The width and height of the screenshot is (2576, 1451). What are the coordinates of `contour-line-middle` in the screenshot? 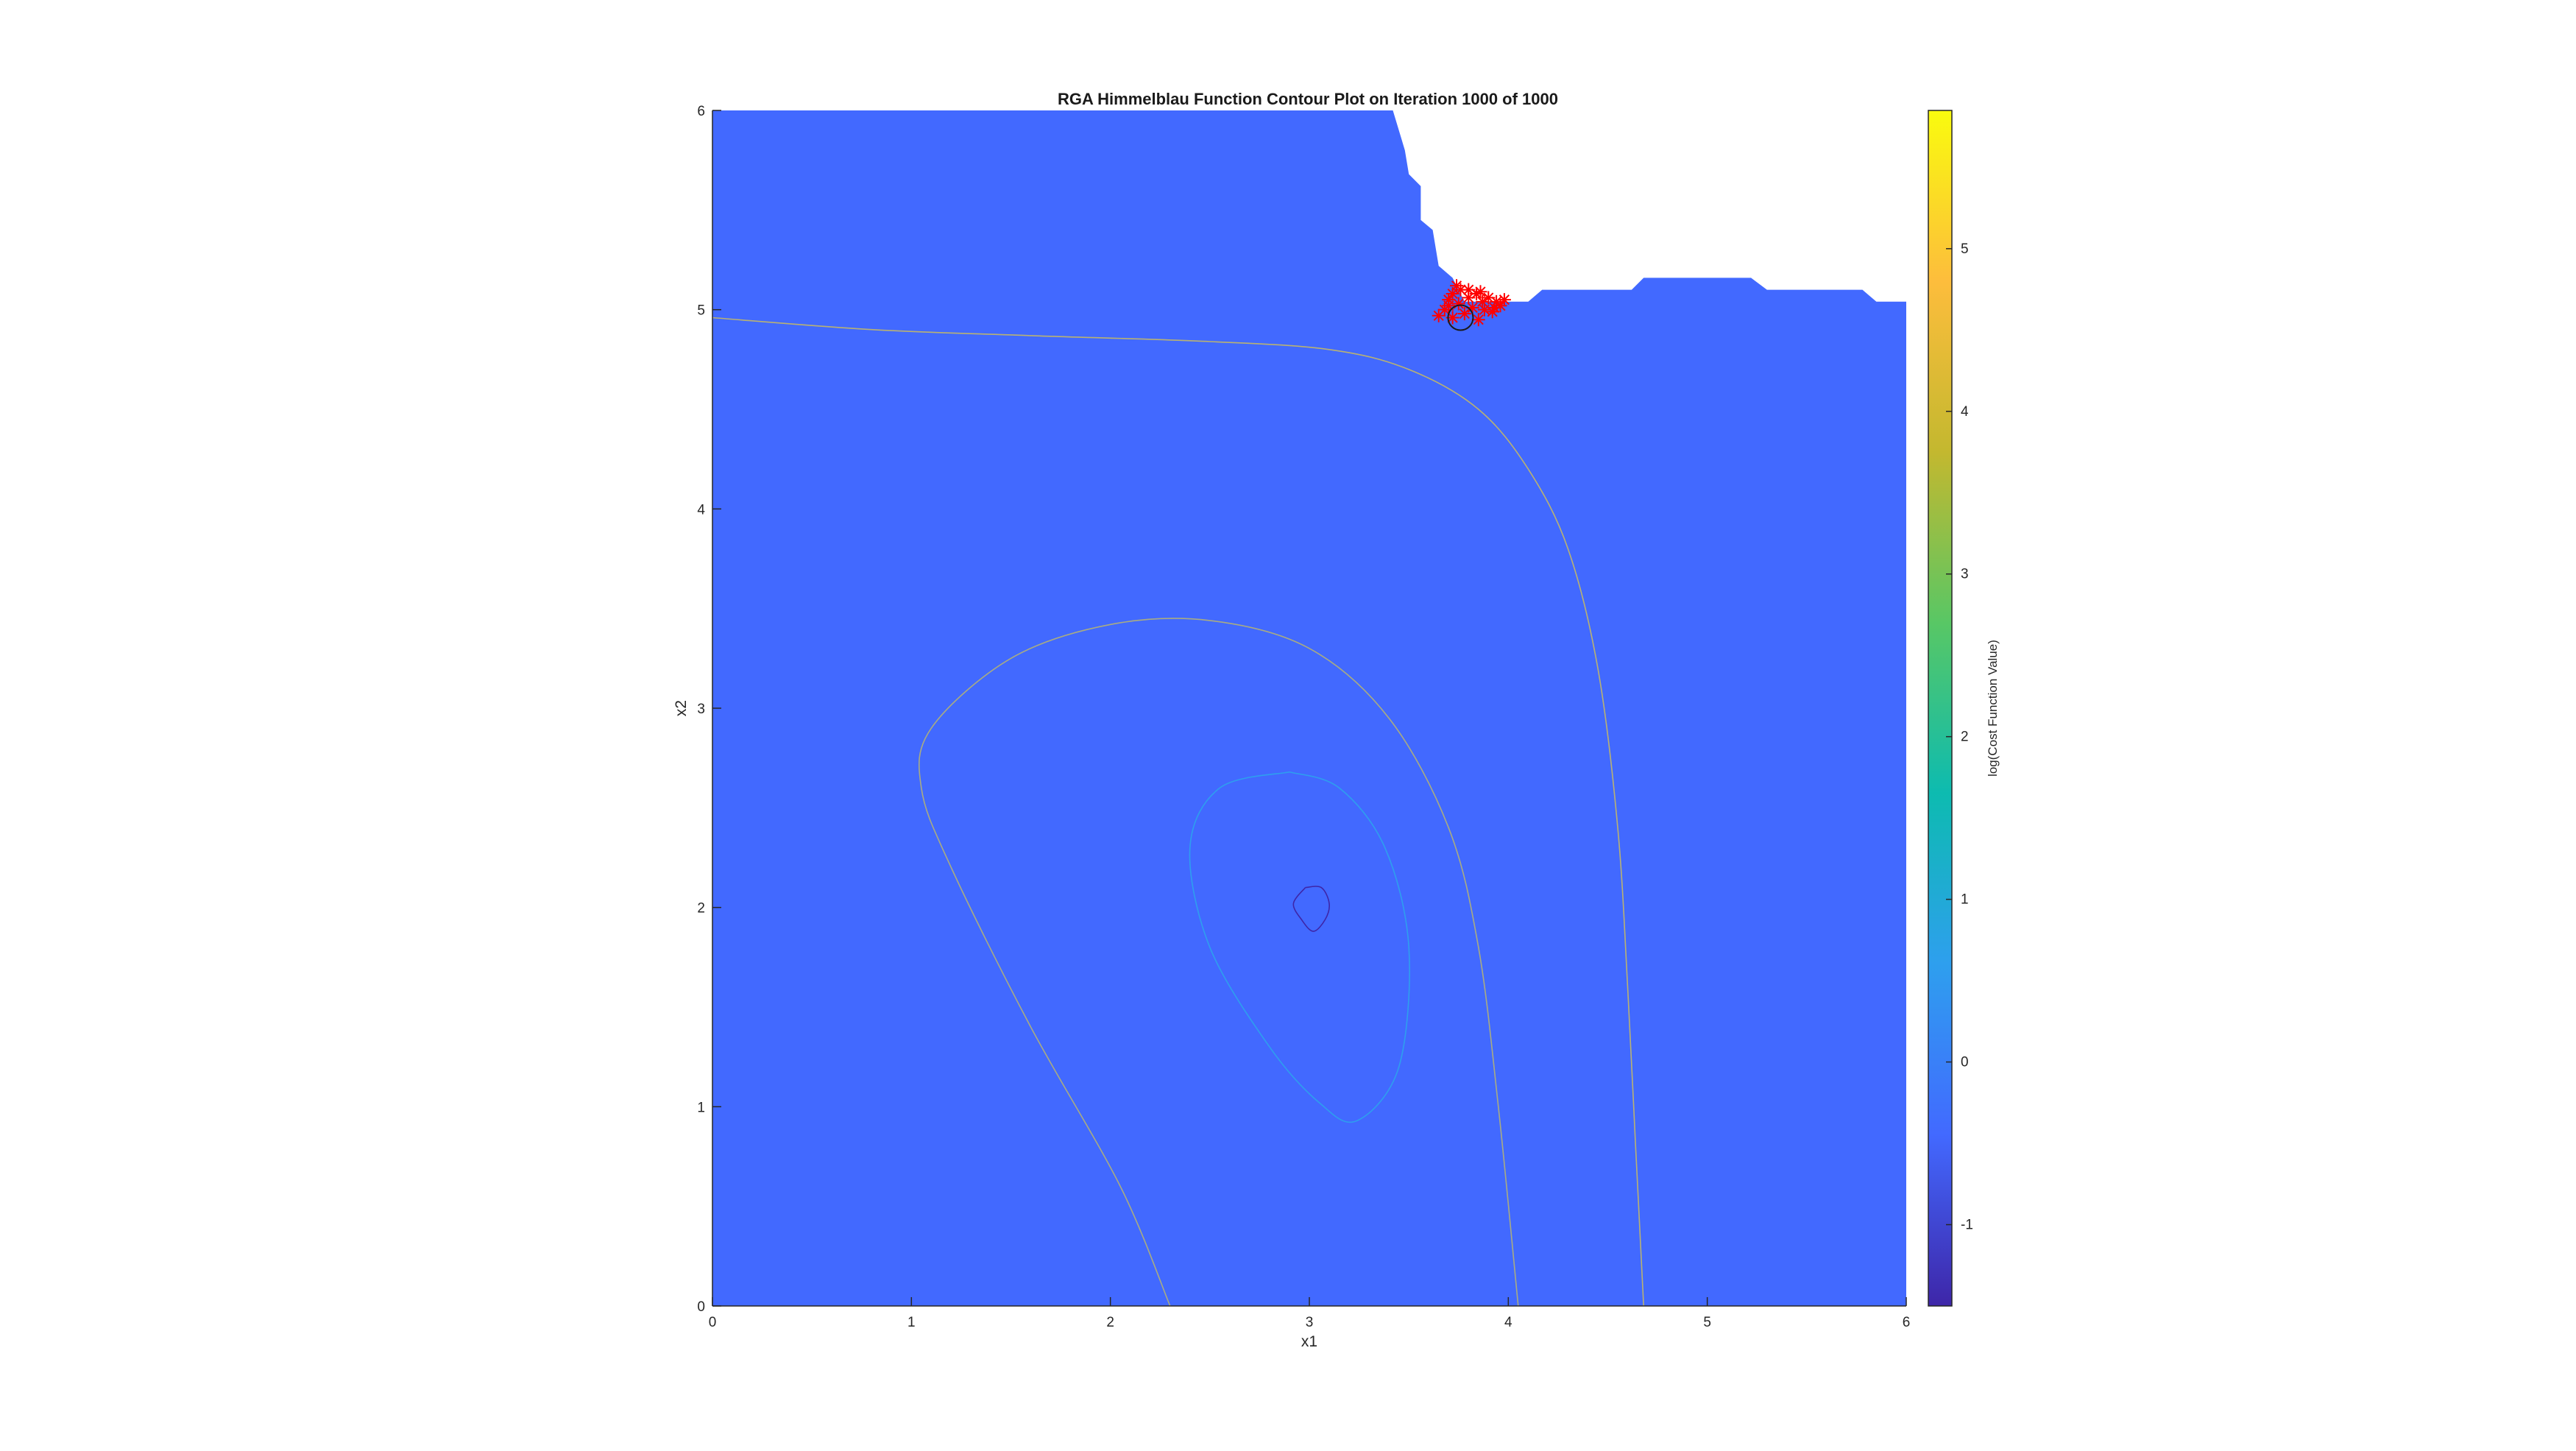 It's located at (1218, 962).